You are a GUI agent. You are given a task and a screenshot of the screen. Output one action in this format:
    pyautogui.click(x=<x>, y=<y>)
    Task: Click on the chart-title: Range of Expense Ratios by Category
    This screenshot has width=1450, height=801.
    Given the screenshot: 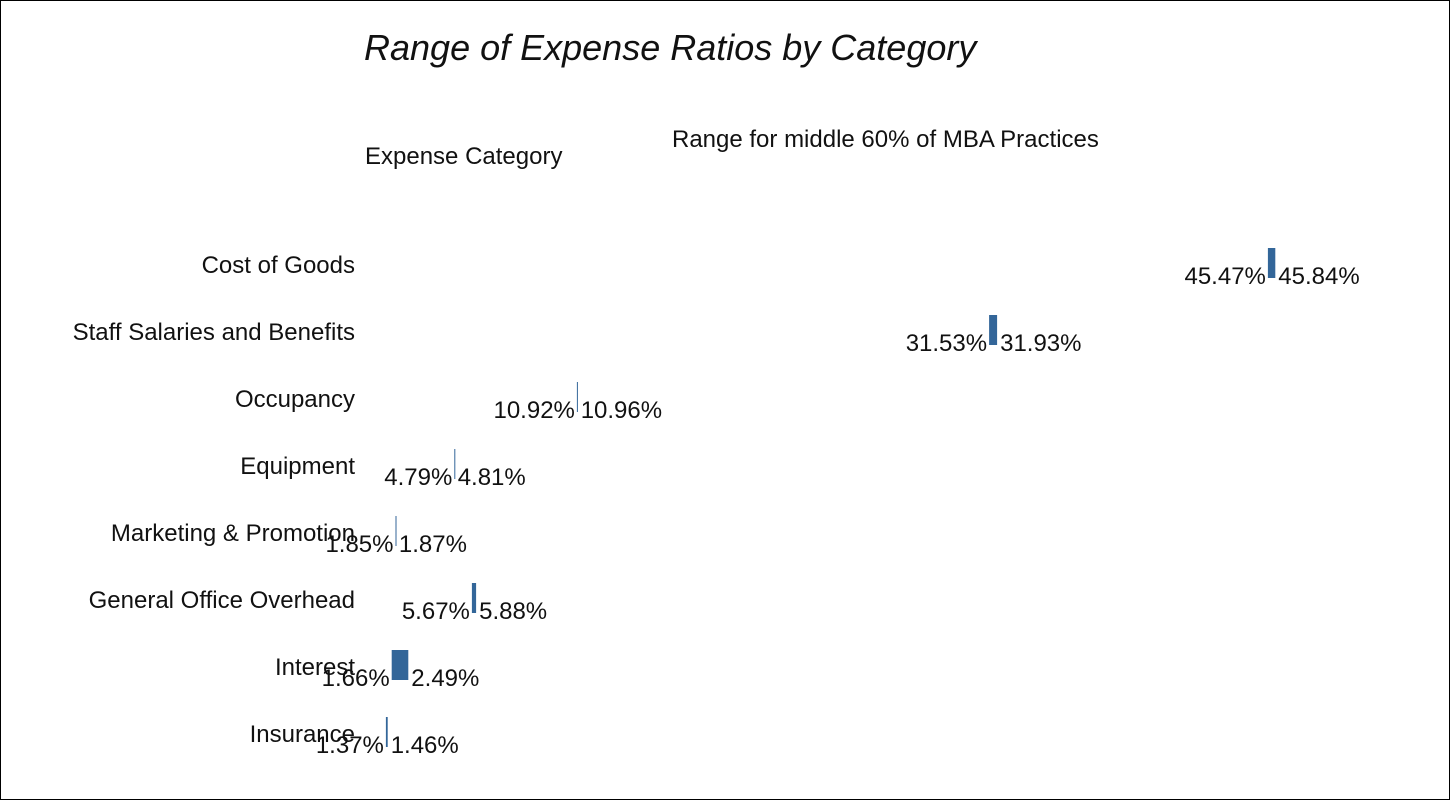 What is the action you would take?
    pyautogui.click(x=670, y=47)
    